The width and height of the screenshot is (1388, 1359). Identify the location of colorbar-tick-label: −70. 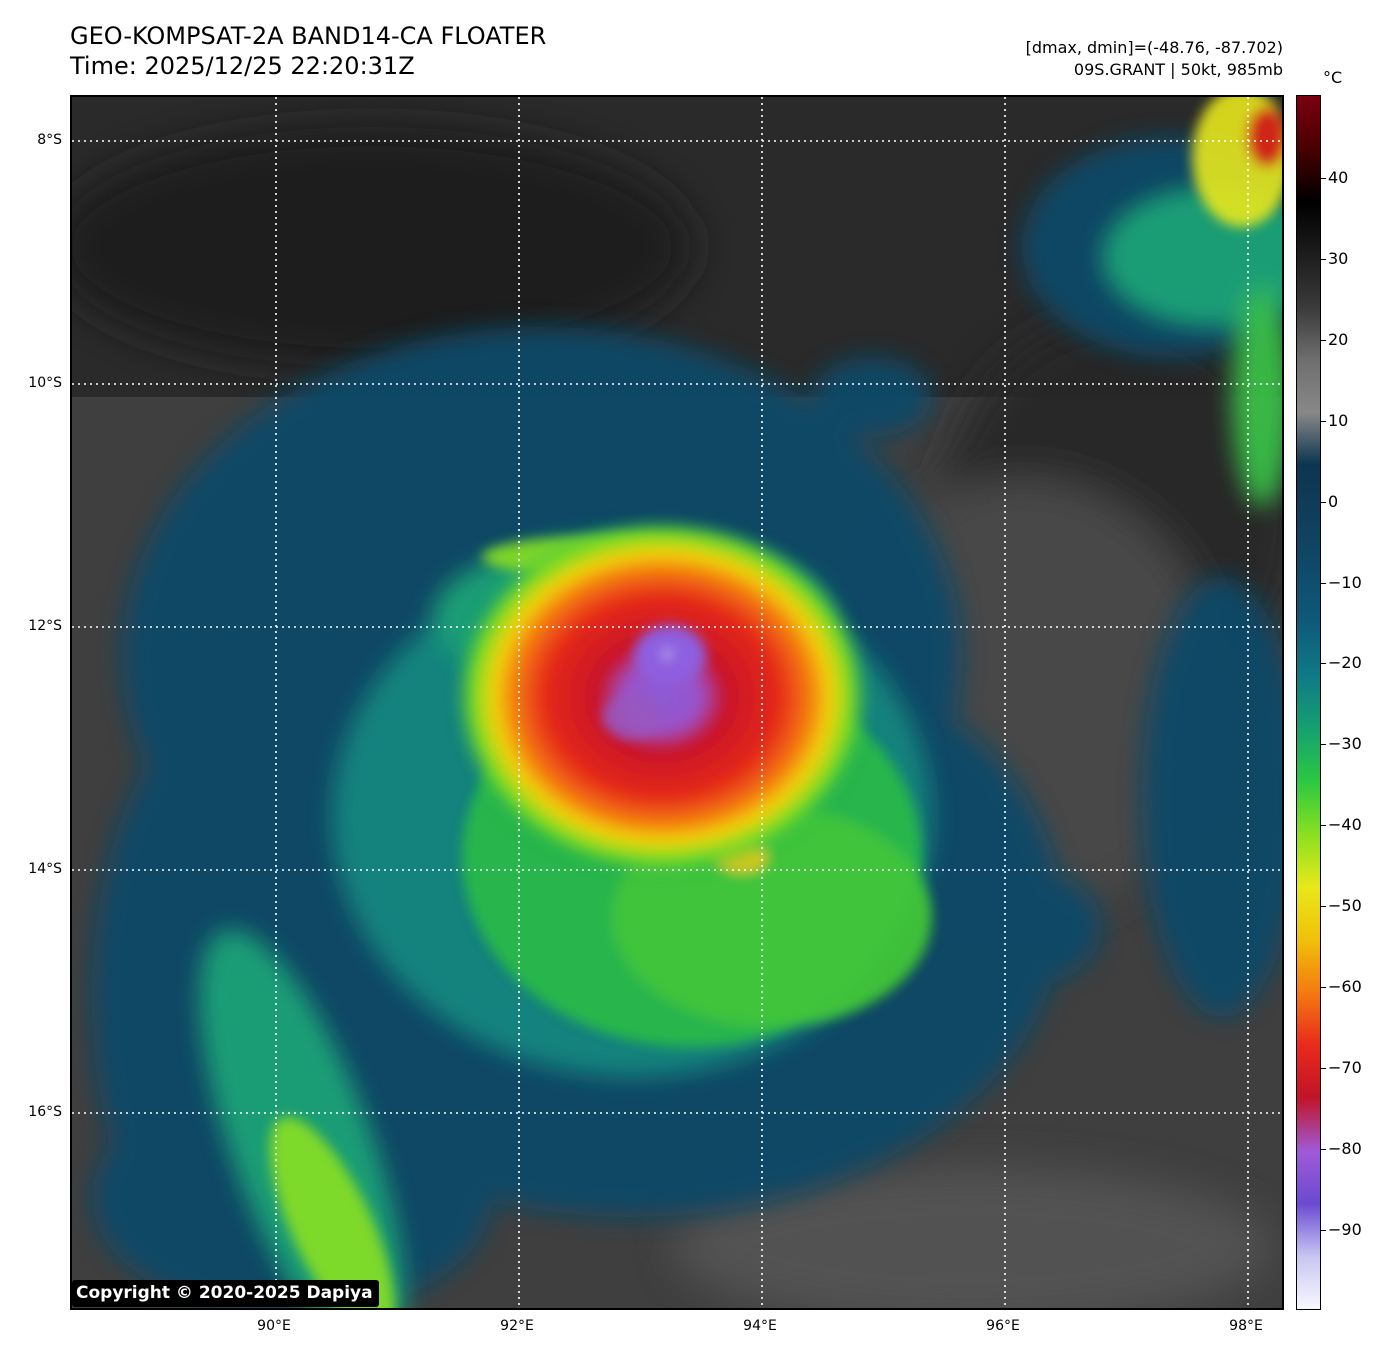
(1345, 1067).